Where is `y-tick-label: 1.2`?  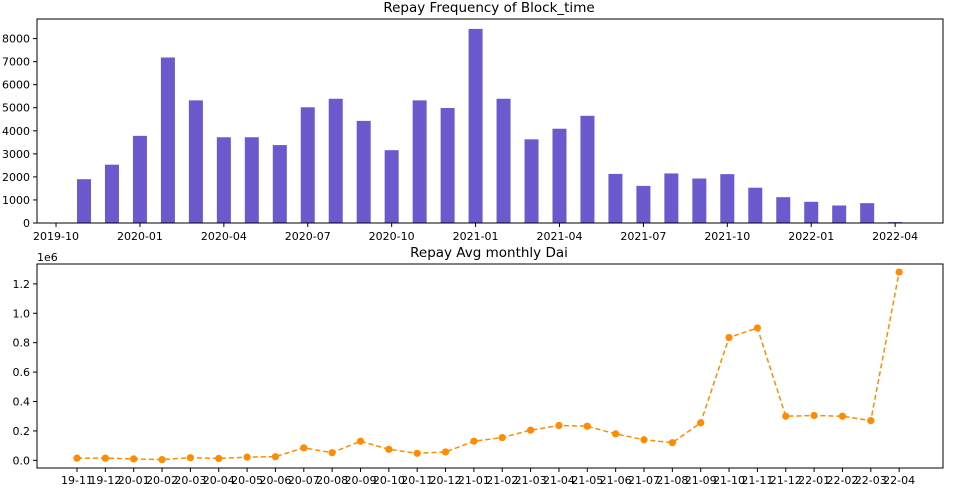 y-tick-label: 1.2 is located at coordinates (22, 284).